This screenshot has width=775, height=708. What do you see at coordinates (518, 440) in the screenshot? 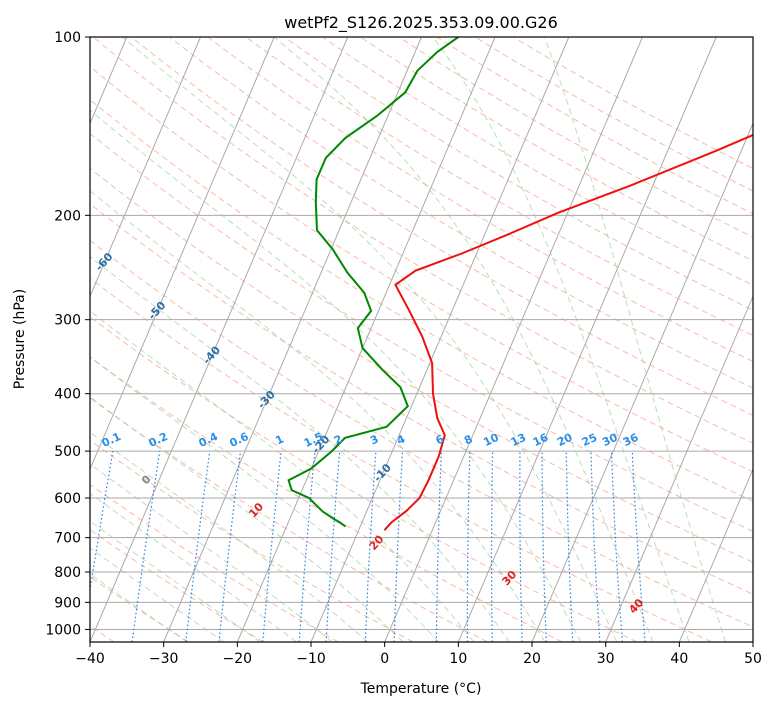
I see `mixing-ratio-label: 13` at bounding box center [518, 440].